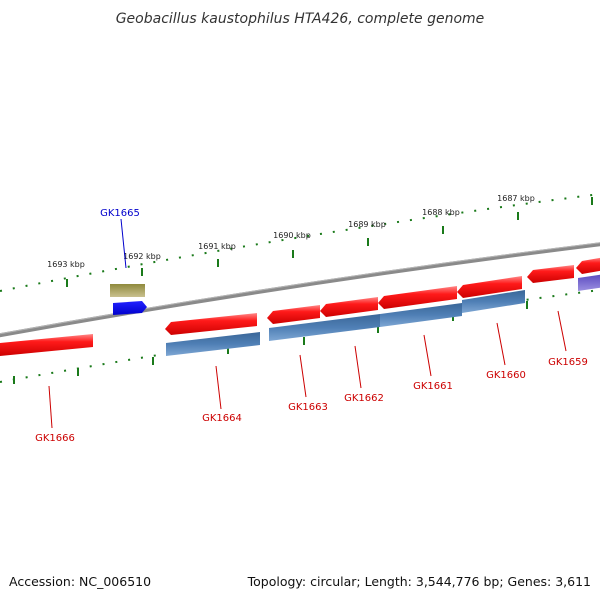  What do you see at coordinates (421, 315) in the screenshot?
I see `gene-feature-gk1661` at bounding box center [421, 315].